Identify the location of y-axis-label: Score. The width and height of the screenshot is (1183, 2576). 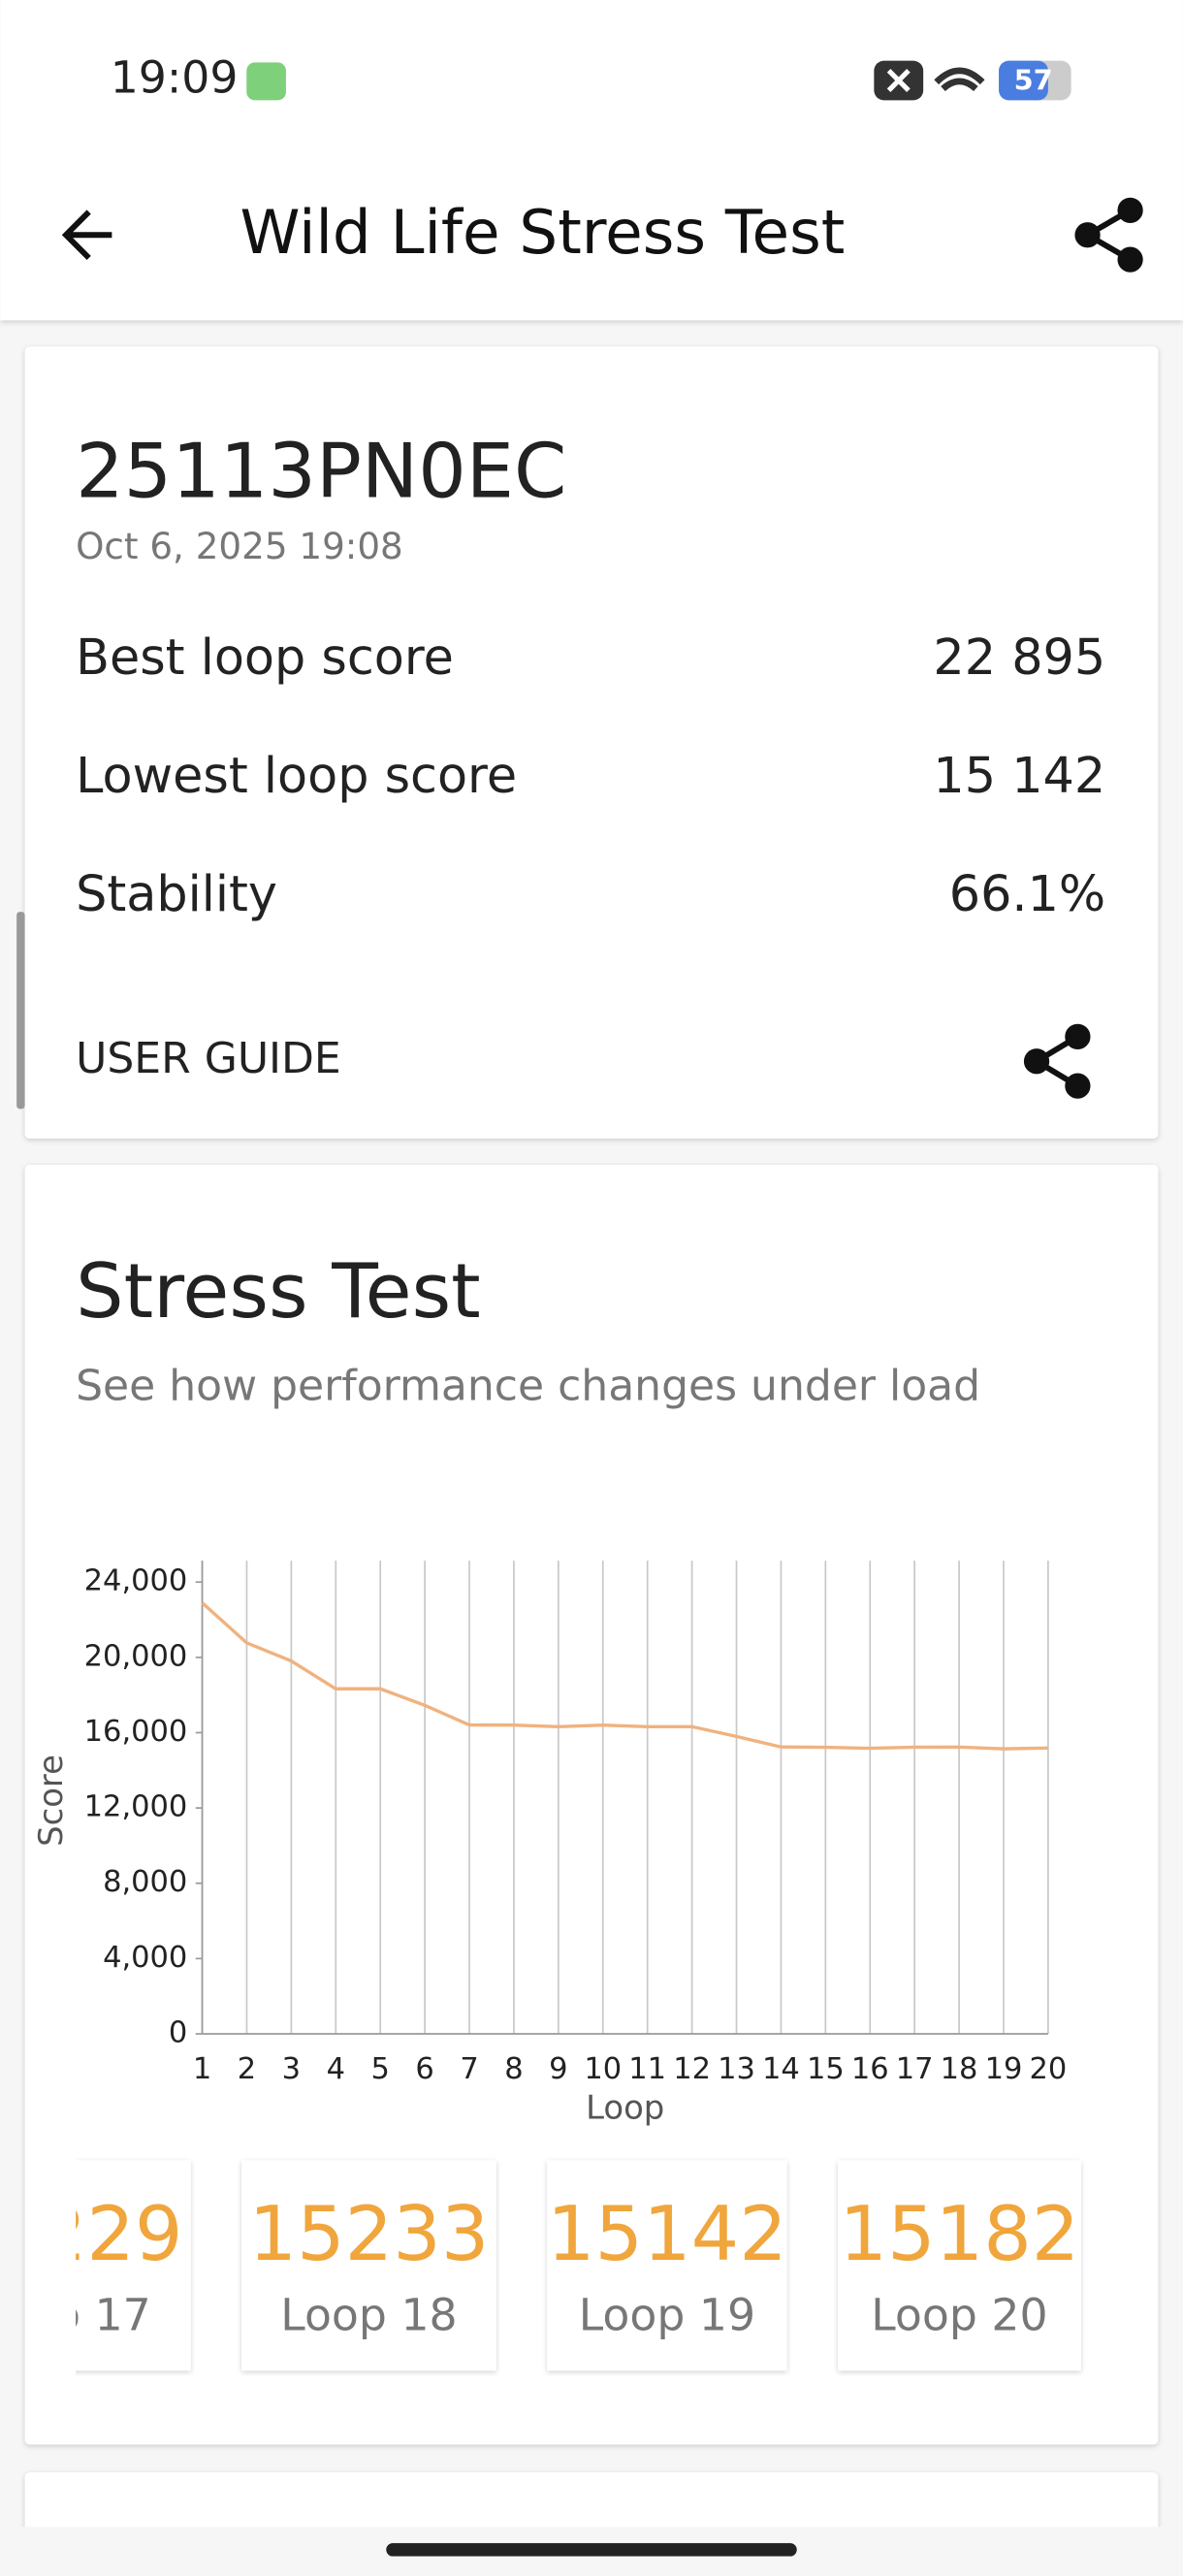
(51, 1801).